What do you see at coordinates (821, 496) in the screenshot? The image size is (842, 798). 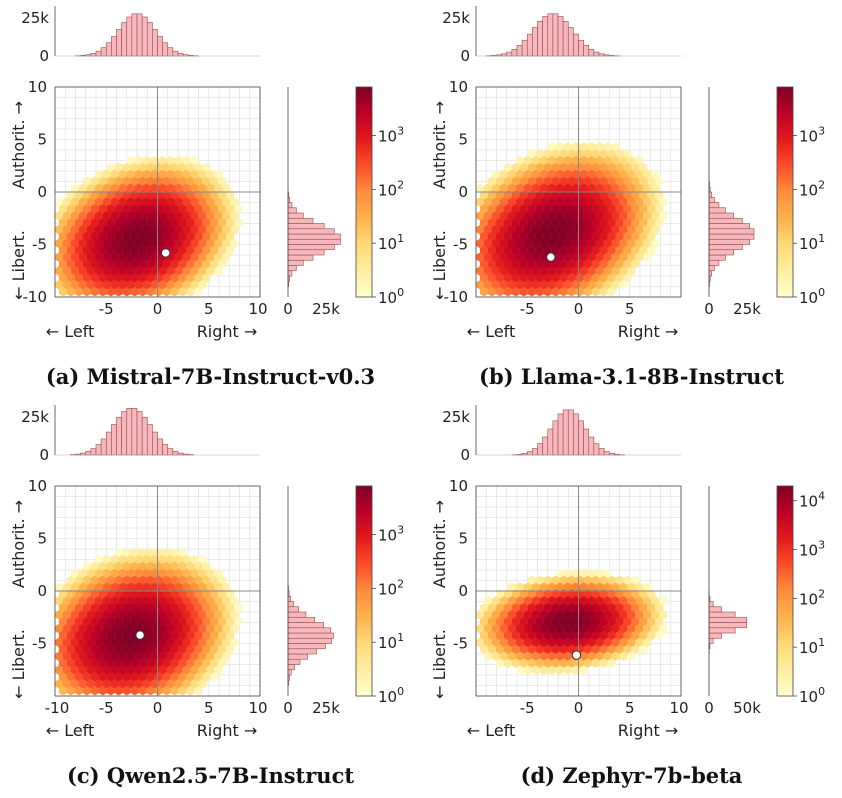 I see `colorbar-tick-exponent: 4` at bounding box center [821, 496].